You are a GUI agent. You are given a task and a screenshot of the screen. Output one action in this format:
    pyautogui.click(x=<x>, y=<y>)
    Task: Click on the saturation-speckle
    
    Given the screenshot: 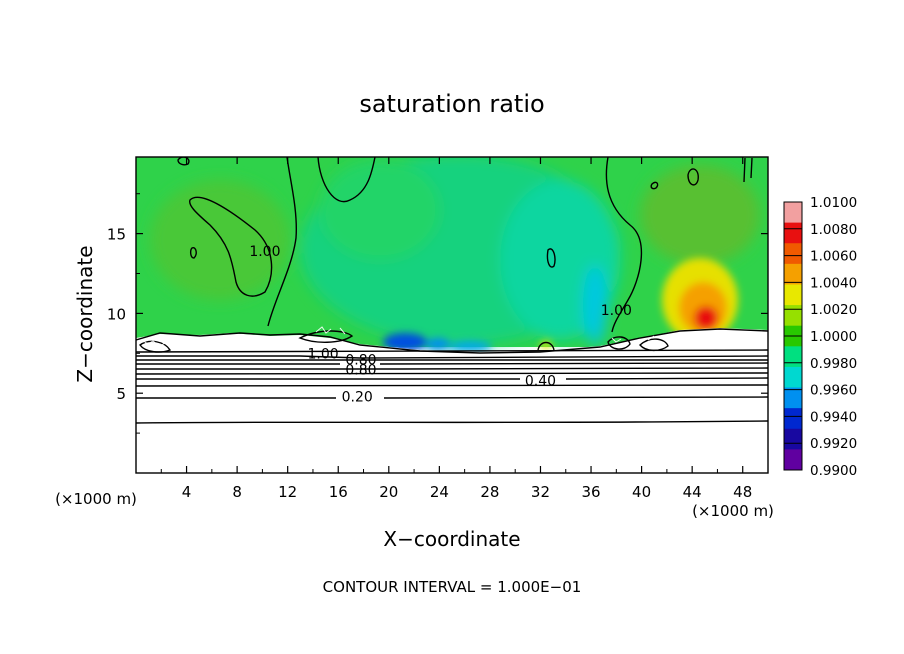 What is the action you would take?
    pyautogui.click(x=453, y=337)
    